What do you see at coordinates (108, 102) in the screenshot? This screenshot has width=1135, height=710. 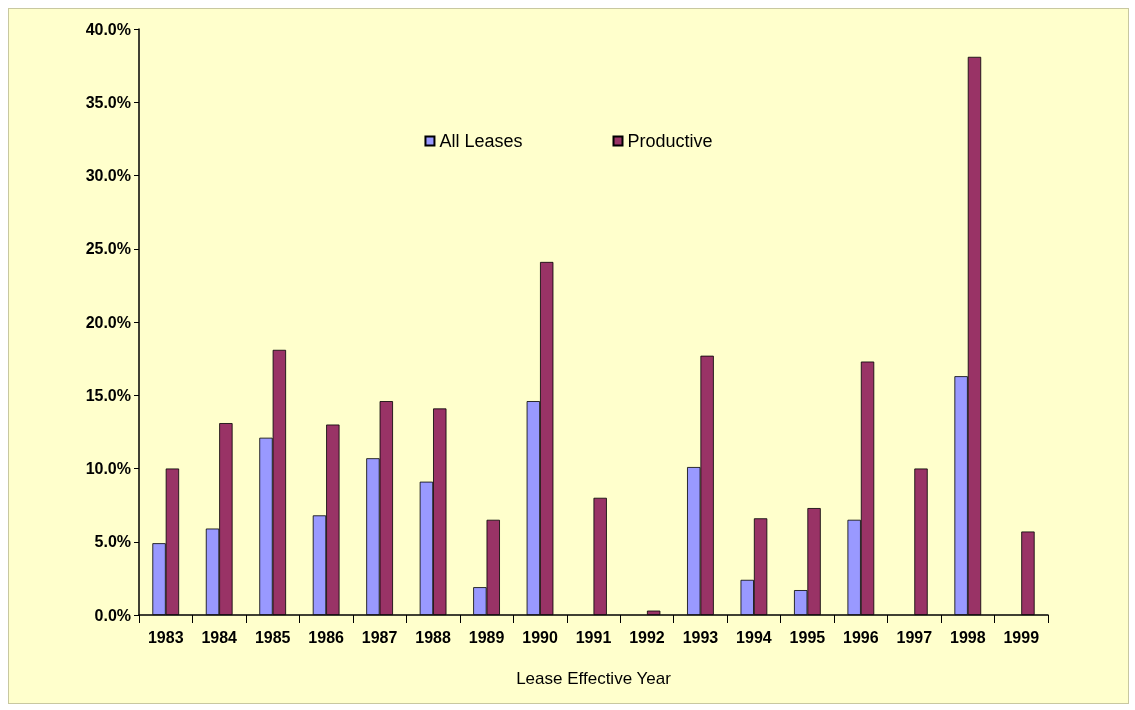 I see `y-tick-label: 35.0%` at bounding box center [108, 102].